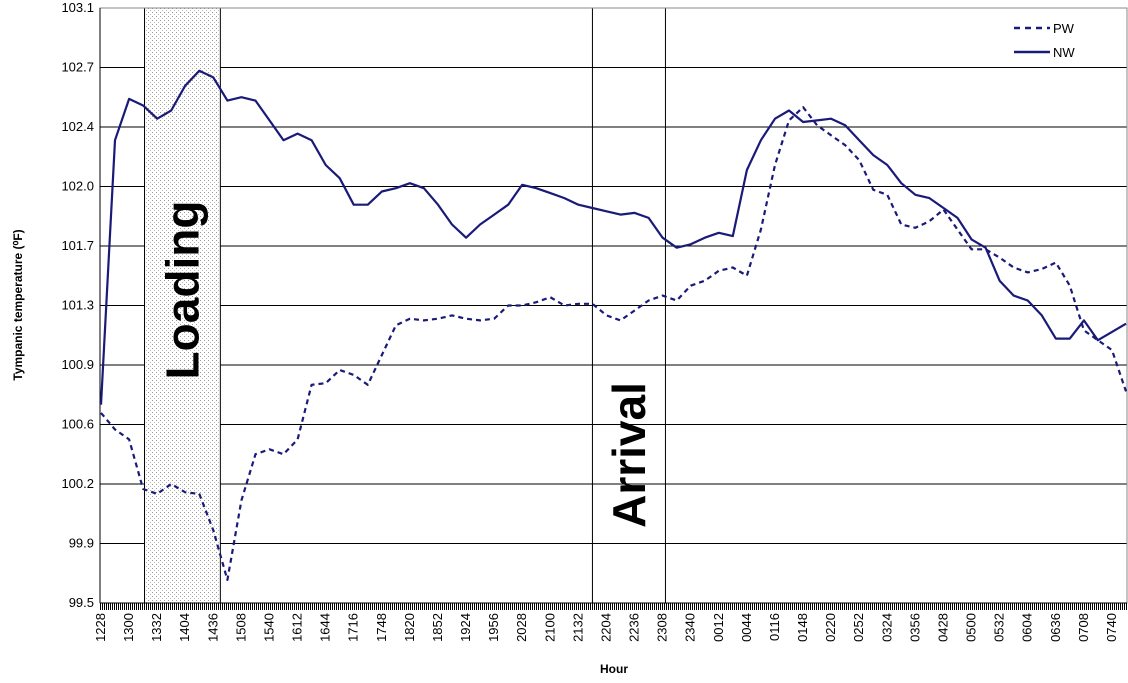 This screenshot has height=683, width=1128. Describe the element at coordinates (268, 627) in the screenshot. I see `x-tick-label: 1540` at that location.